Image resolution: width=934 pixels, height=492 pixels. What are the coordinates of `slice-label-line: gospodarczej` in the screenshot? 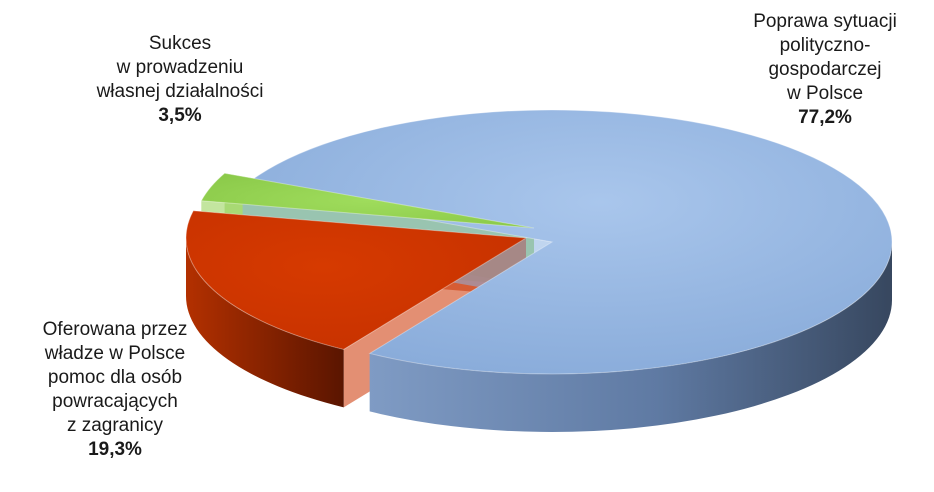 It's located at (825, 69).